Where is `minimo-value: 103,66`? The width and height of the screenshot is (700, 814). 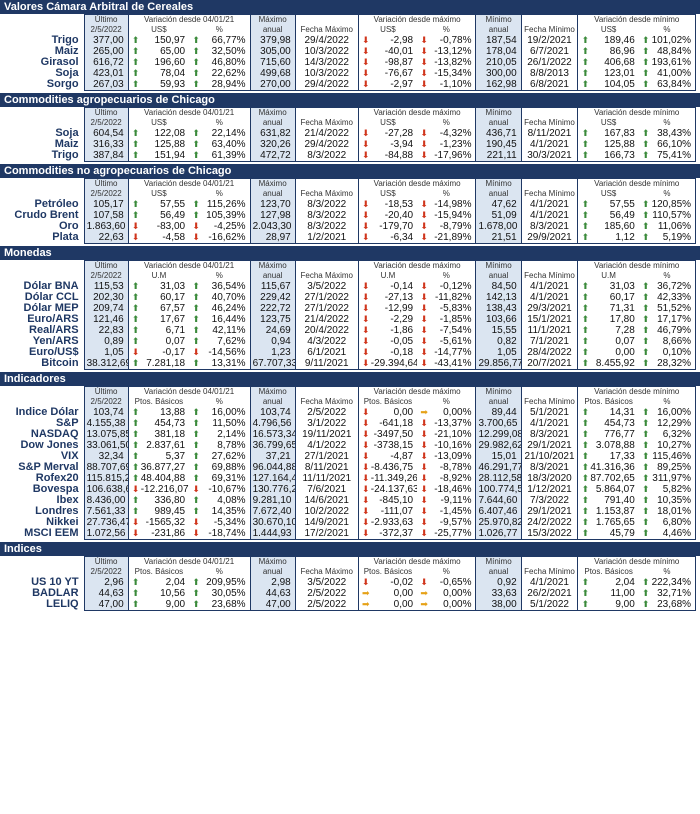 minimo-value: 103,66 is located at coordinates (498, 319).